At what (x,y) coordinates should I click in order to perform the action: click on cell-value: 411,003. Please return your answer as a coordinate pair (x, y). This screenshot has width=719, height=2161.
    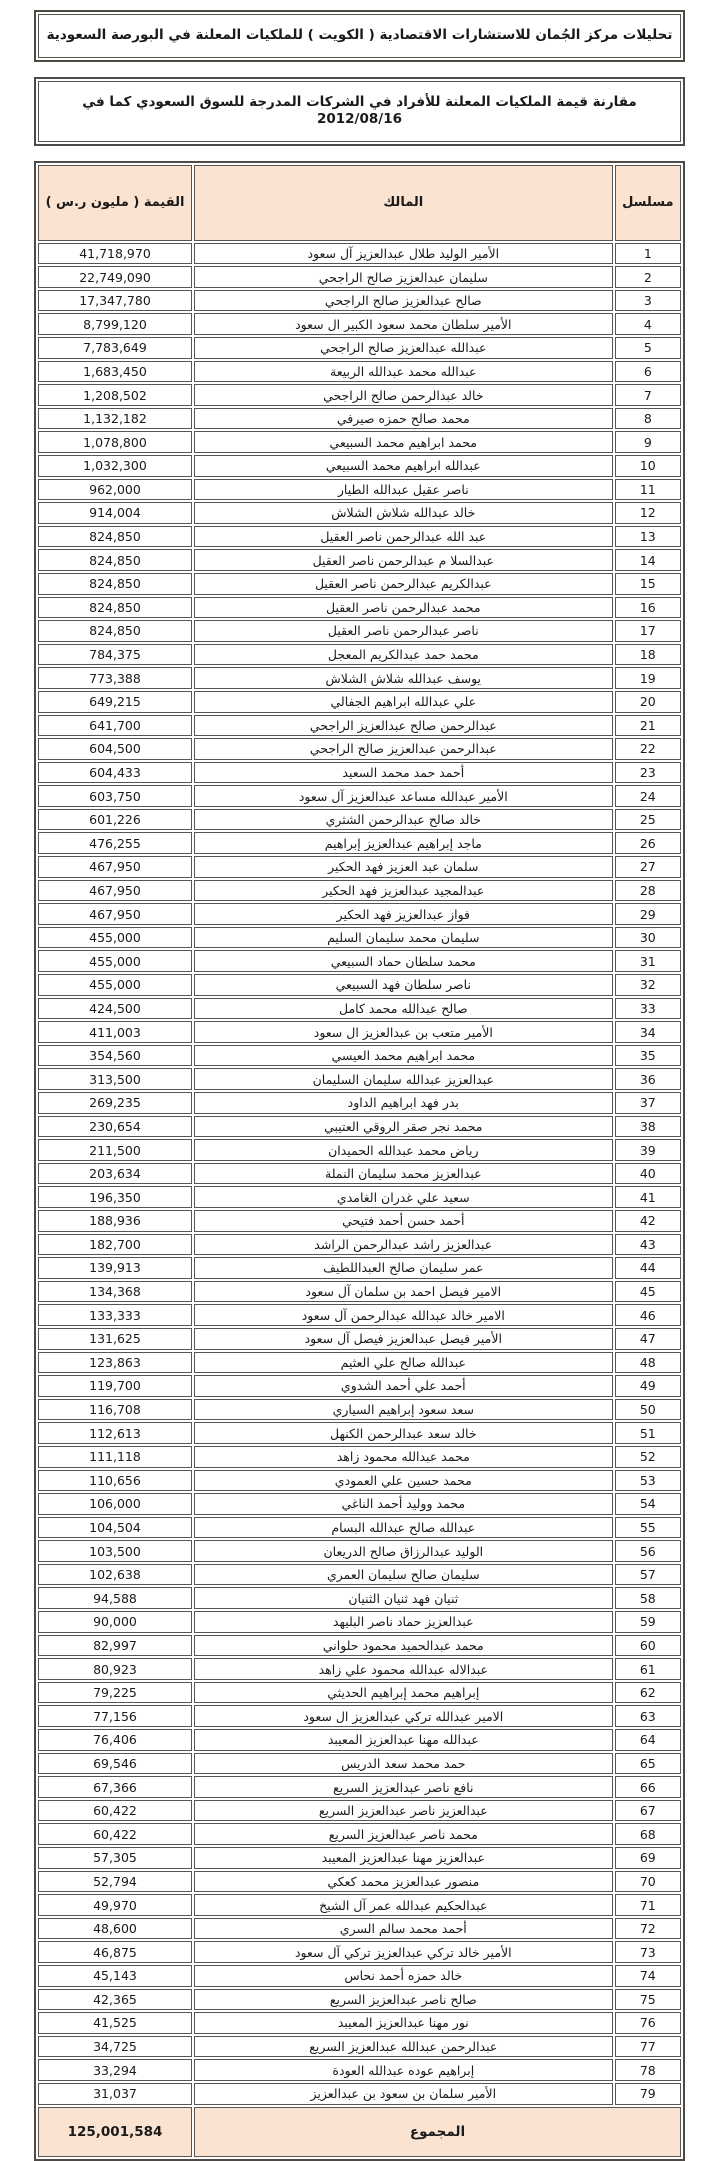
    Looking at the image, I should click on (115, 1032).